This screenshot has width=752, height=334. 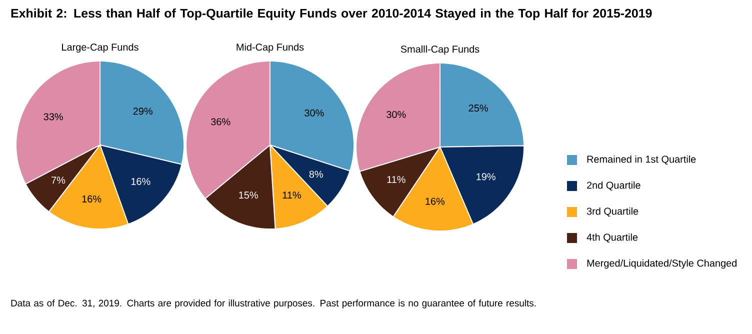 I want to click on data-label: 15%, so click(x=248, y=195).